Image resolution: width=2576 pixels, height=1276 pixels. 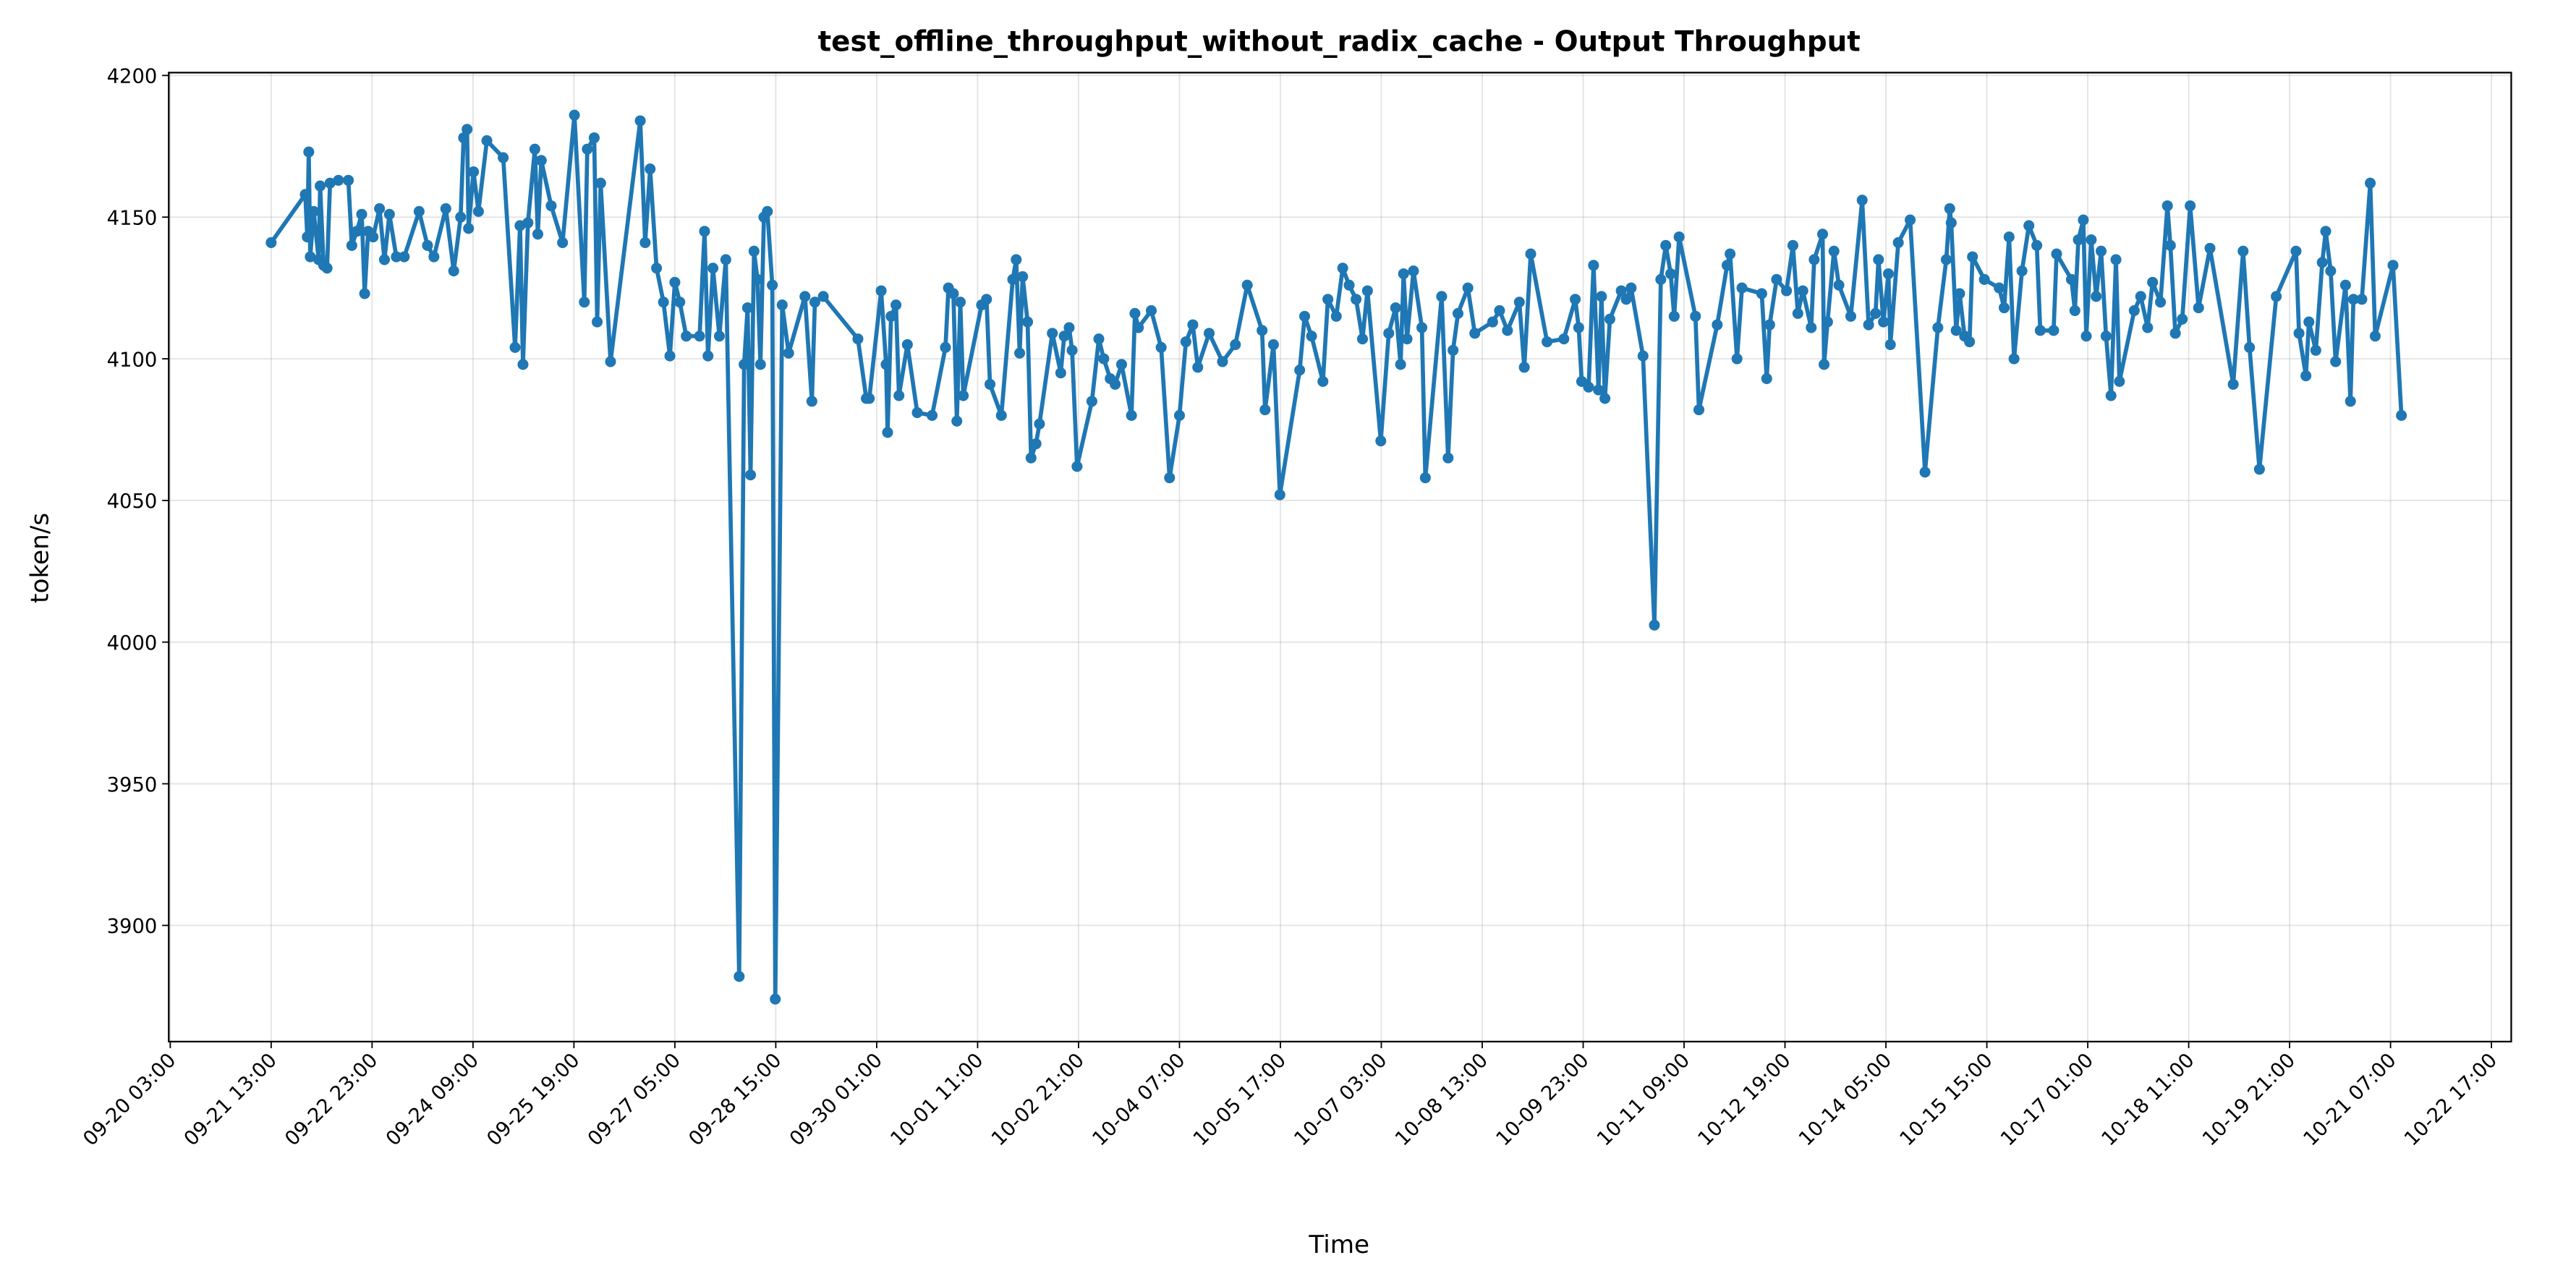 I want to click on y-tick-label: 3900, so click(x=132, y=927).